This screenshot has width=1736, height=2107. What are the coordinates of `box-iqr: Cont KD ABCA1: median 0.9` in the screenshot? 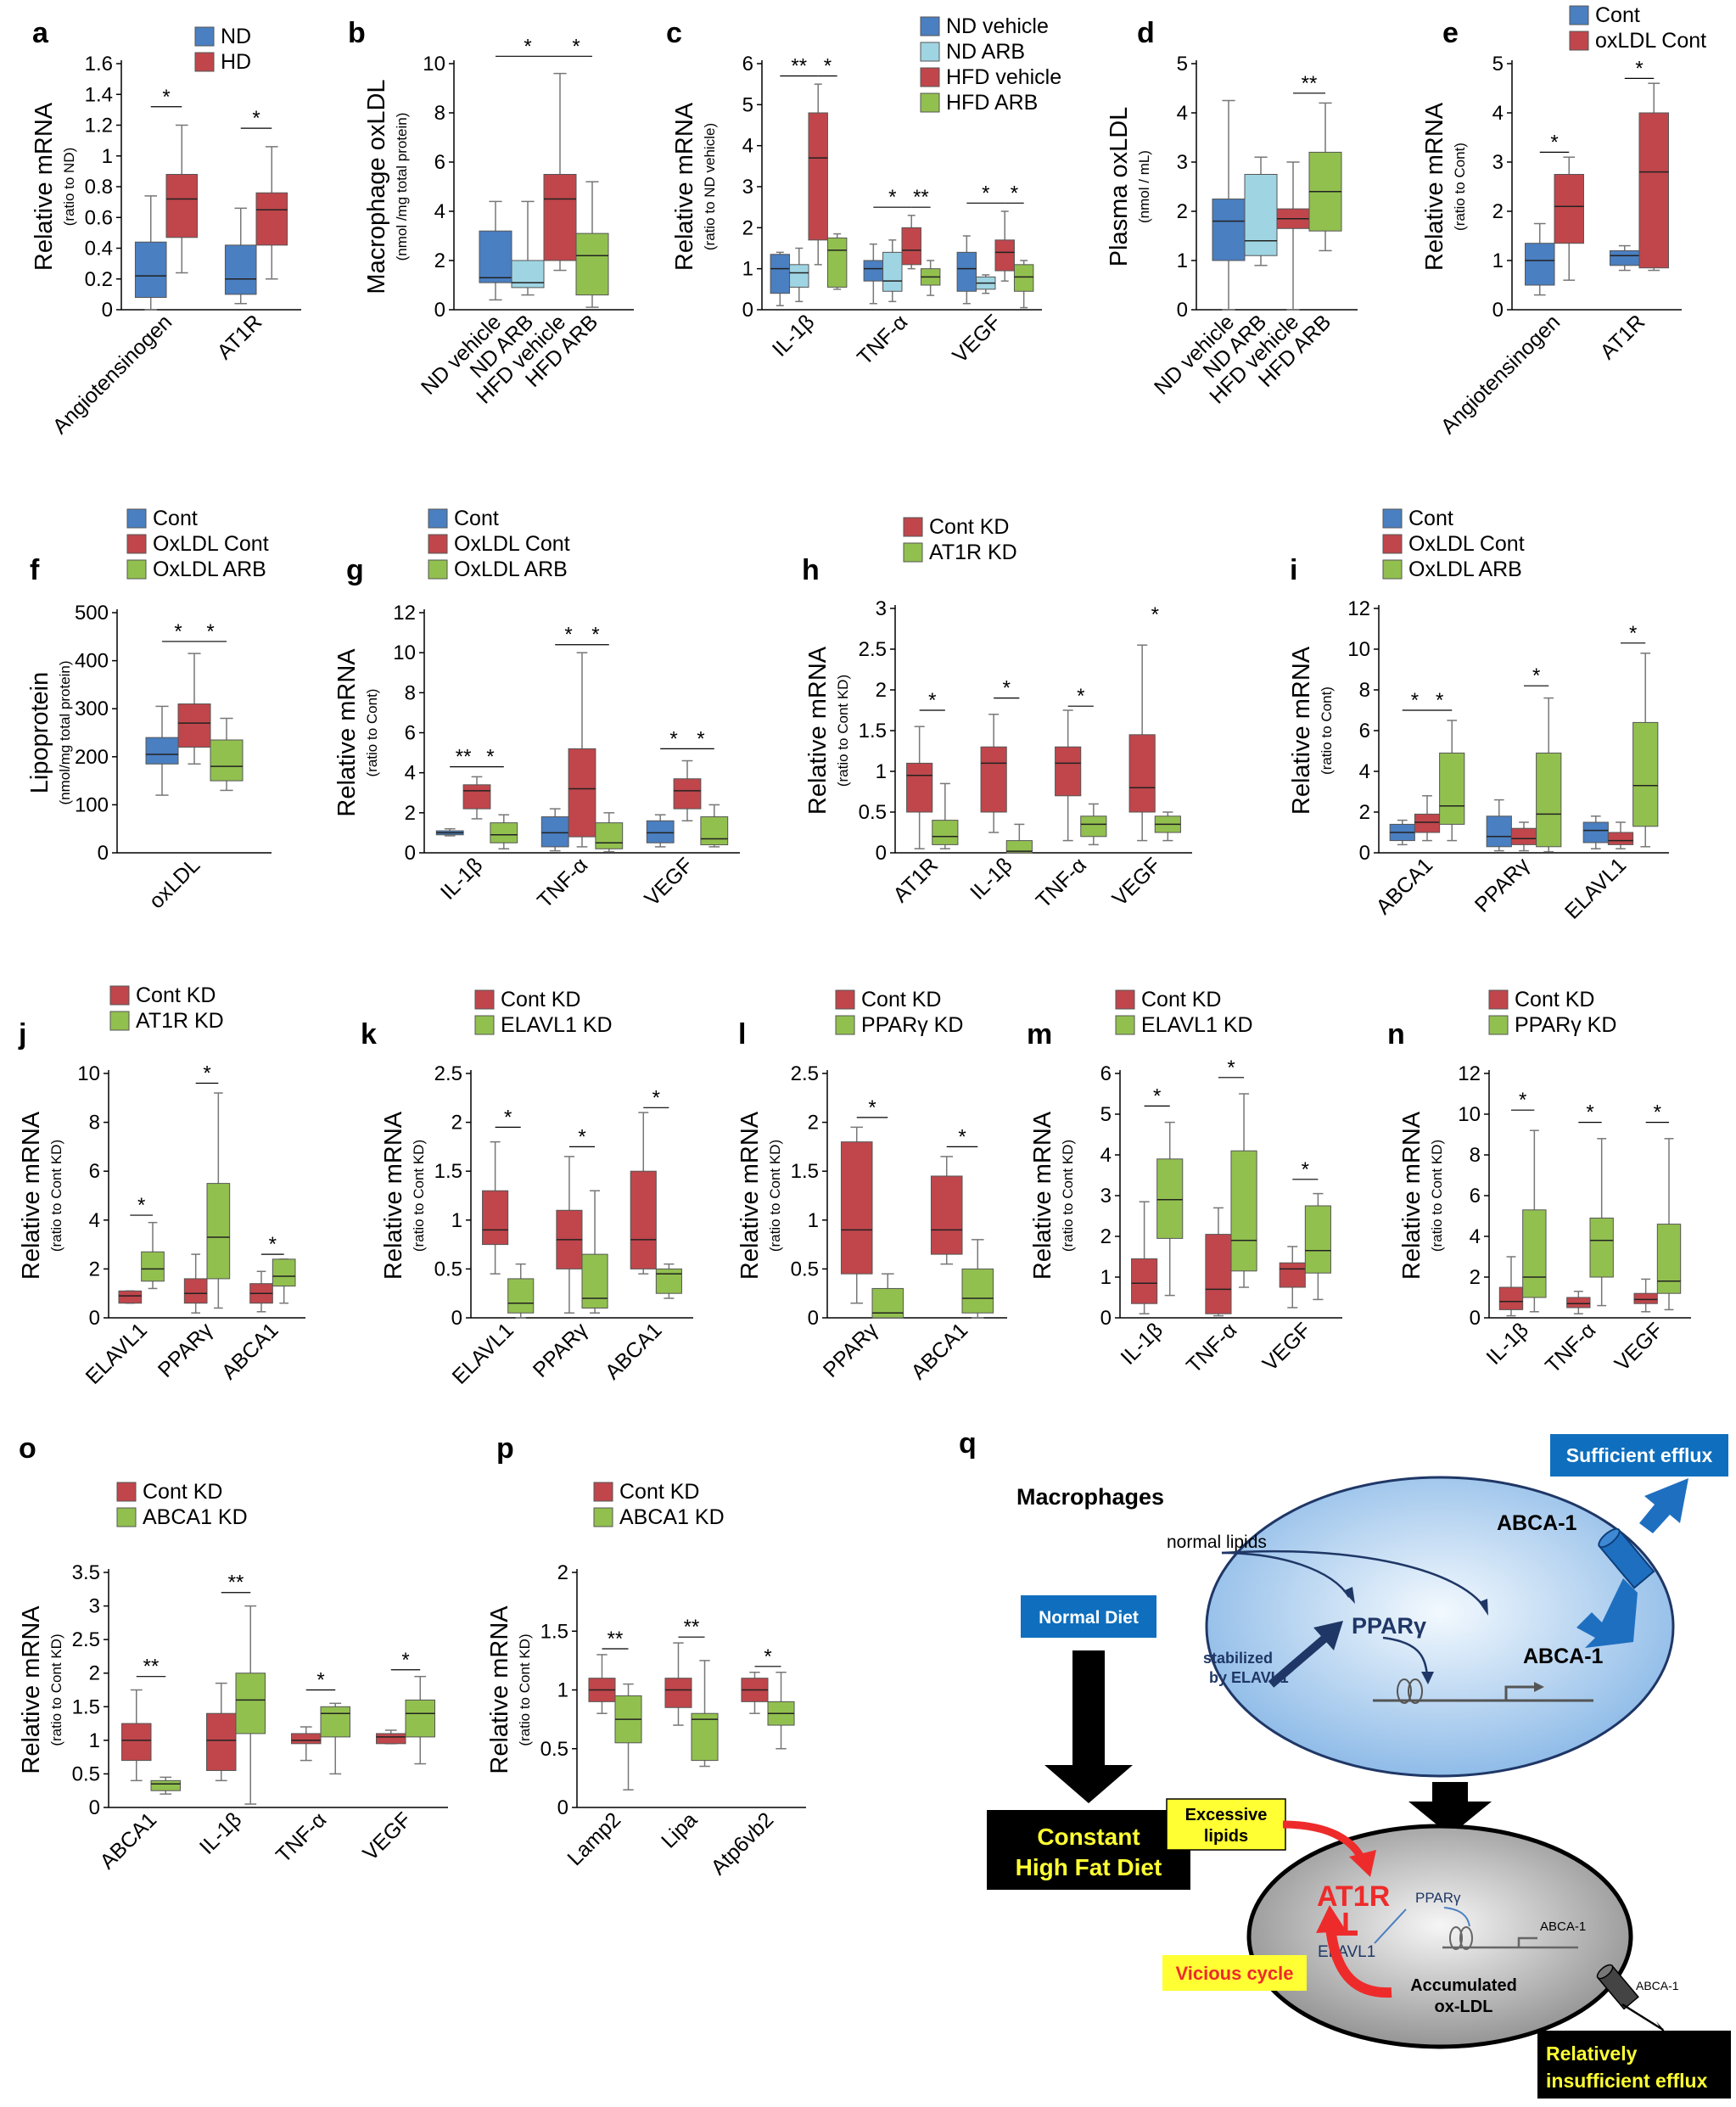 It's located at (946, 1215).